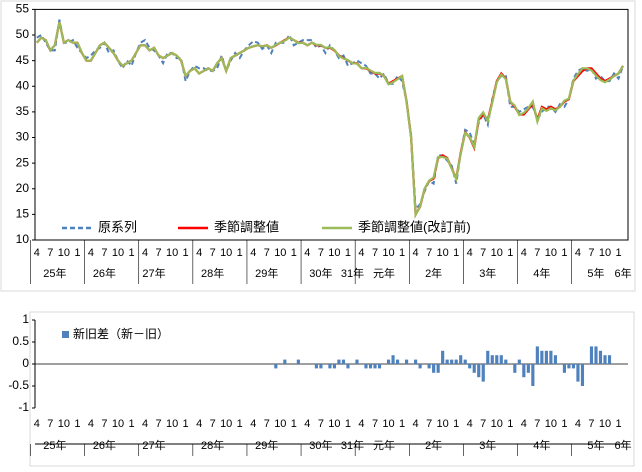  Describe the element at coordinates (246, 226) in the screenshot. I see `legend-label: 季節調整値` at that location.